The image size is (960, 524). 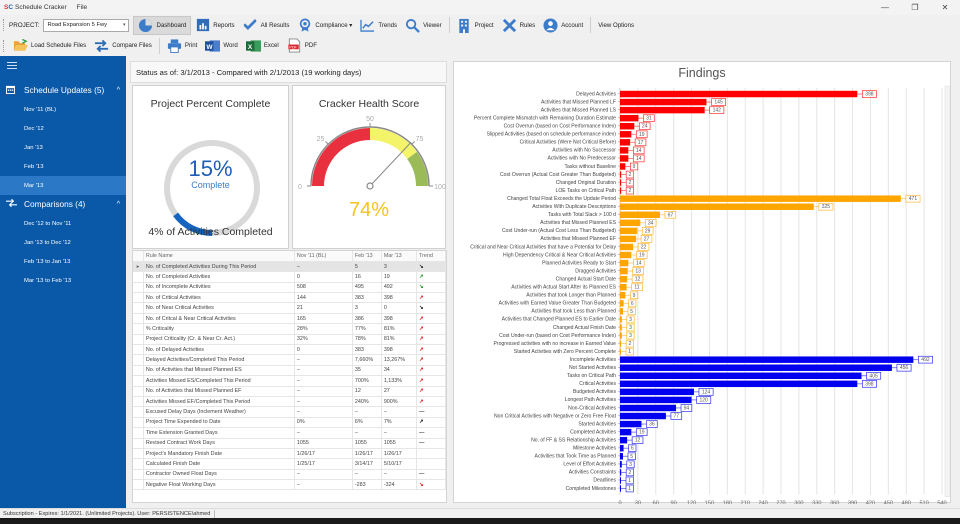 What do you see at coordinates (947, 291) in the screenshot?
I see `chart-scrollbar` at bounding box center [947, 291].